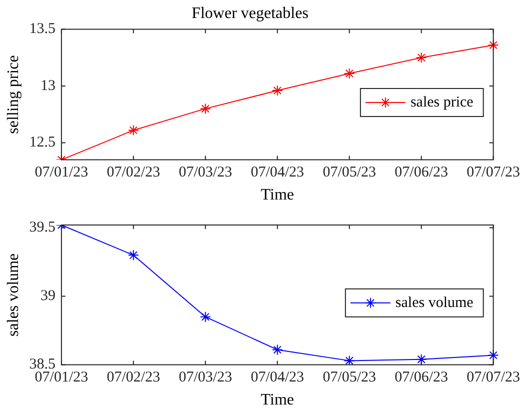 The image size is (524, 410). What do you see at coordinates (42, 142) in the screenshot?
I see `y-tick-label: 12.5` at bounding box center [42, 142].